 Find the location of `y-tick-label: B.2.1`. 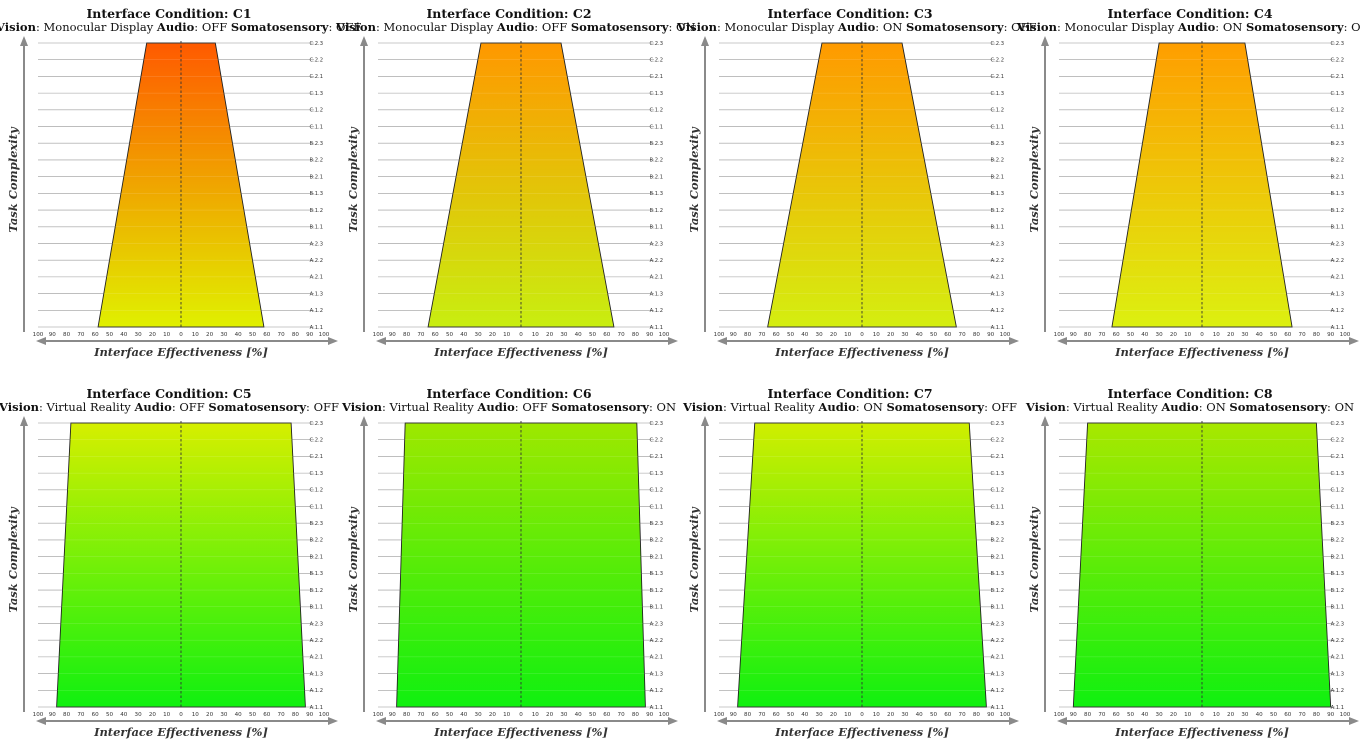

y-tick-label: B.2.1 is located at coordinates (997, 557).